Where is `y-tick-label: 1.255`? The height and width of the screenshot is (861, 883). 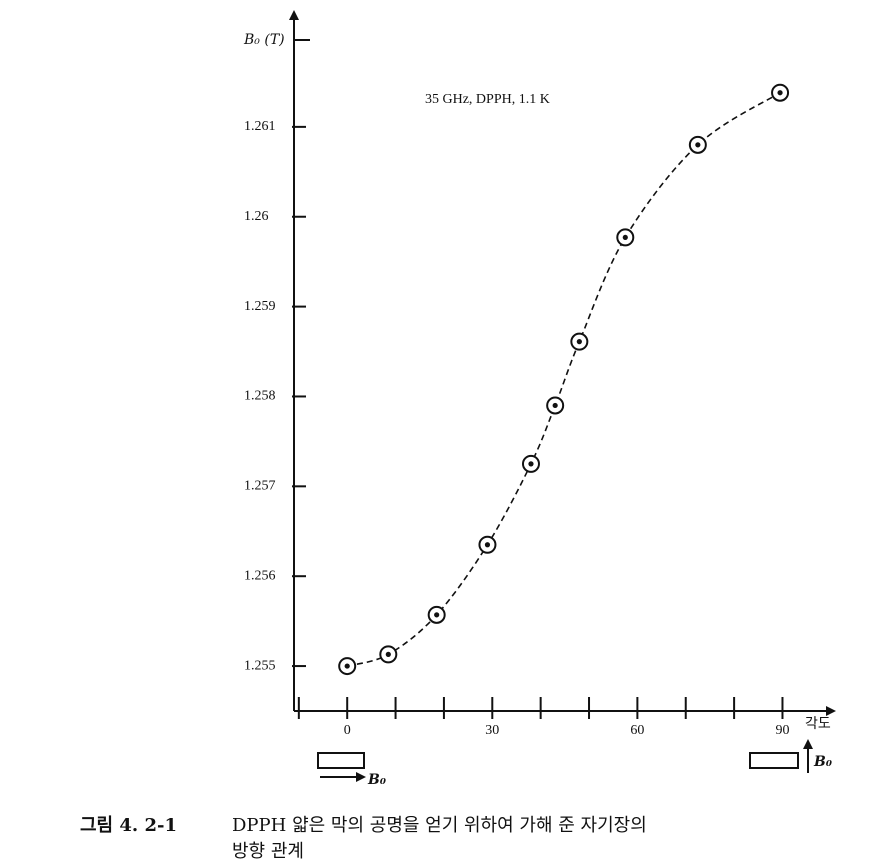 y-tick-label: 1.255 is located at coordinates (260, 665).